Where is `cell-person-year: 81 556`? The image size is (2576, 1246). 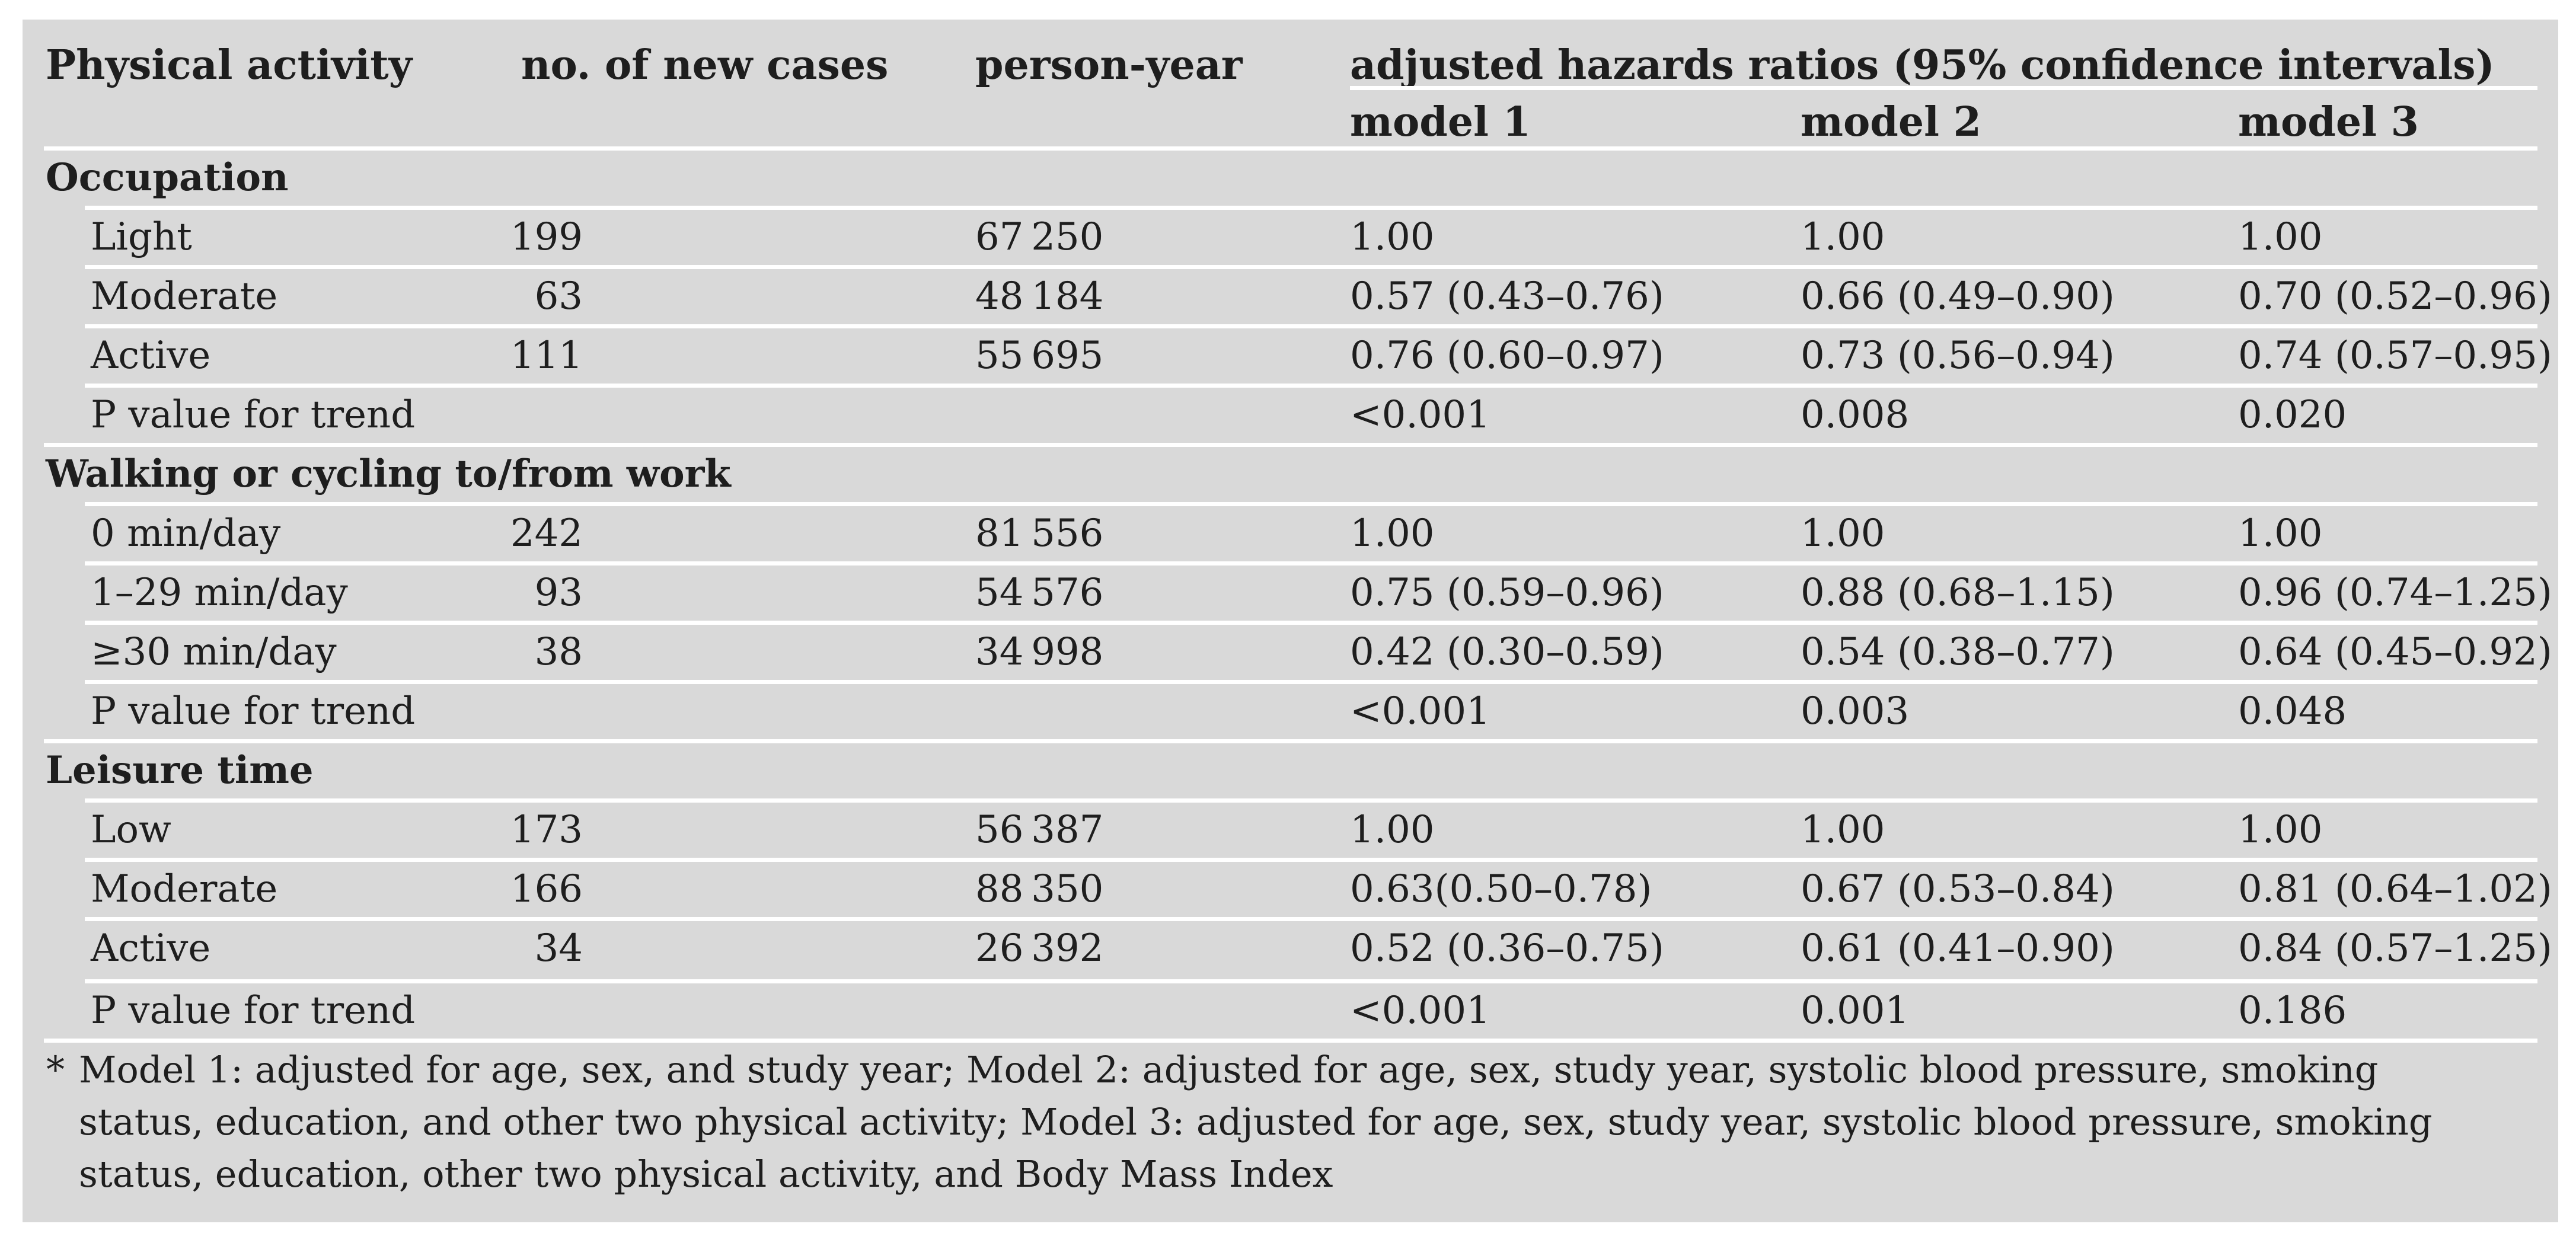 cell-person-year: 81 556 is located at coordinates (1039, 533).